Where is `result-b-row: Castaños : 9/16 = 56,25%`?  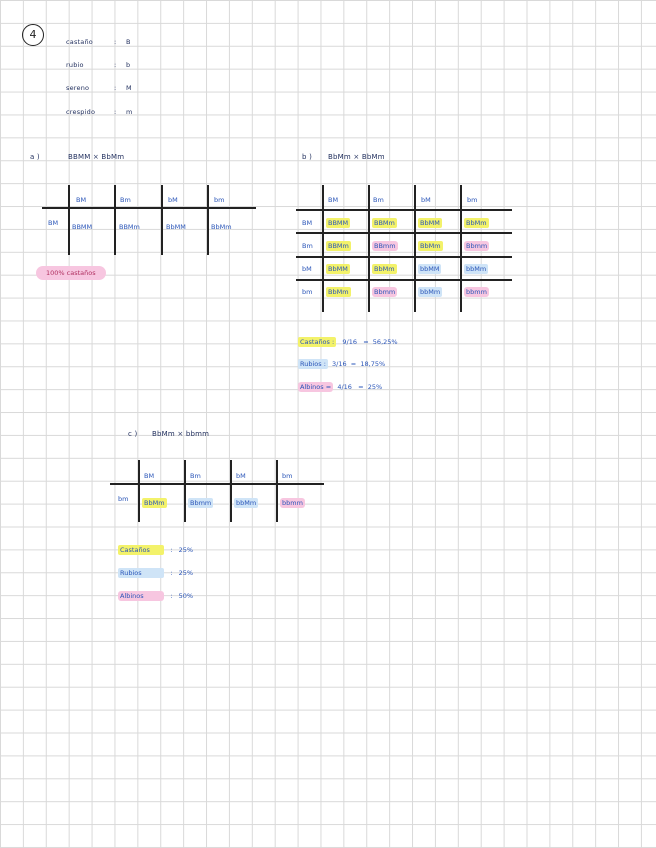 result-b-row: Castaños : 9/16 = 56,25% is located at coordinates (348, 342).